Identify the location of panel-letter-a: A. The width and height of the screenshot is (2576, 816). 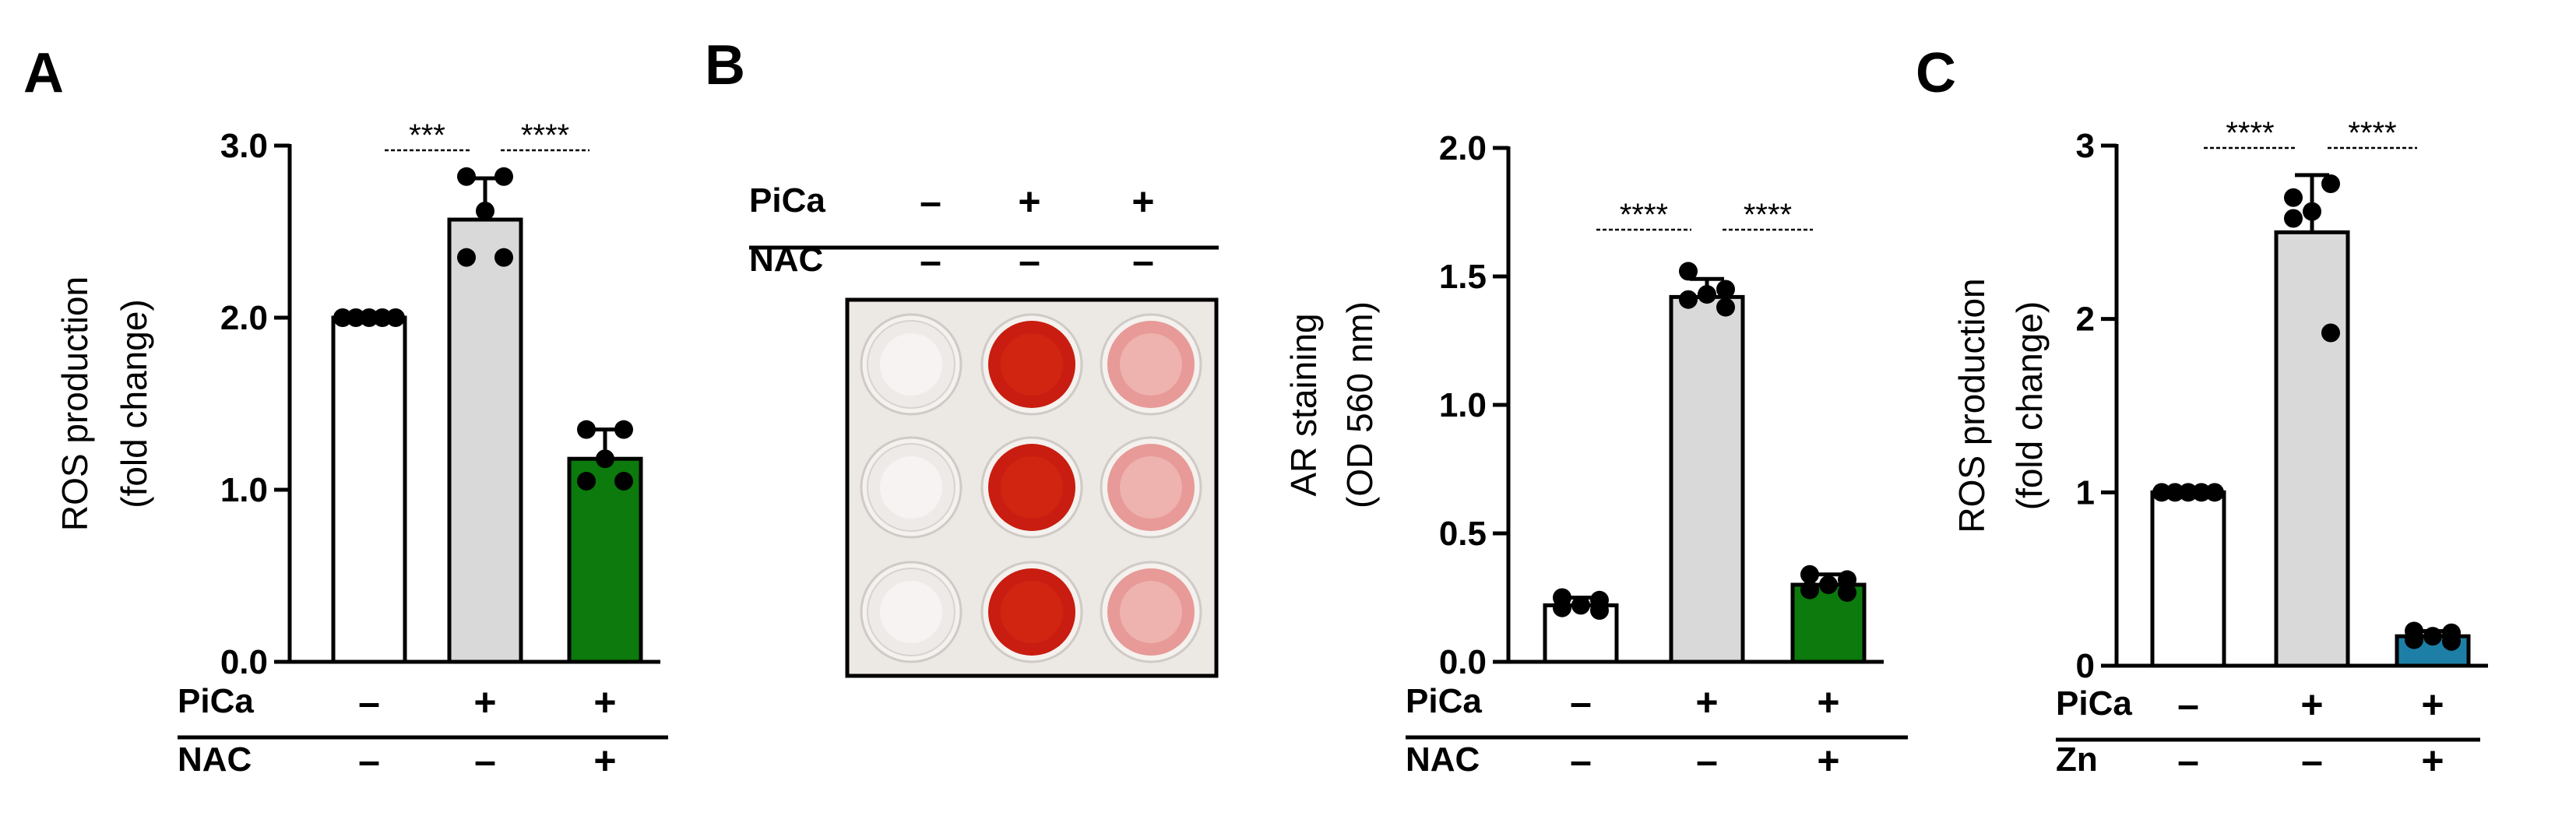
(43, 73).